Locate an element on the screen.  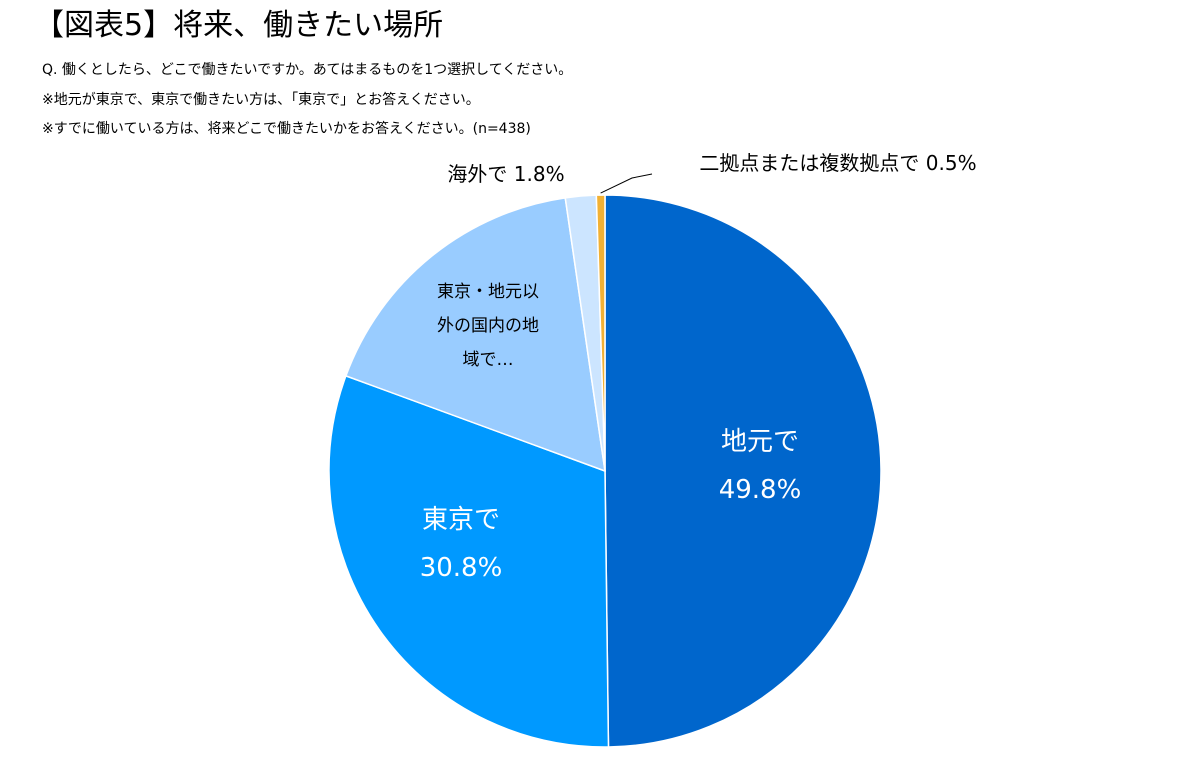
question-text: Q. 働くとしたら、どこで働きたいですか。あてはまるものを1つ選択してください。 is located at coordinates (307, 70).